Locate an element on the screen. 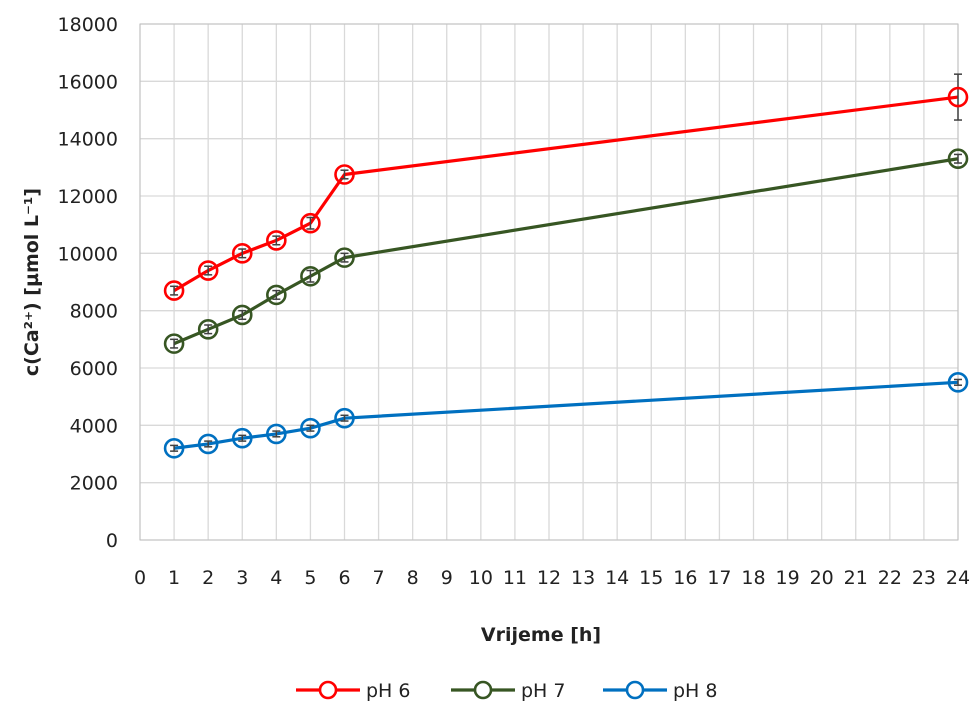 The image size is (975, 708). x-tick-label: 13 is located at coordinates (583, 578).